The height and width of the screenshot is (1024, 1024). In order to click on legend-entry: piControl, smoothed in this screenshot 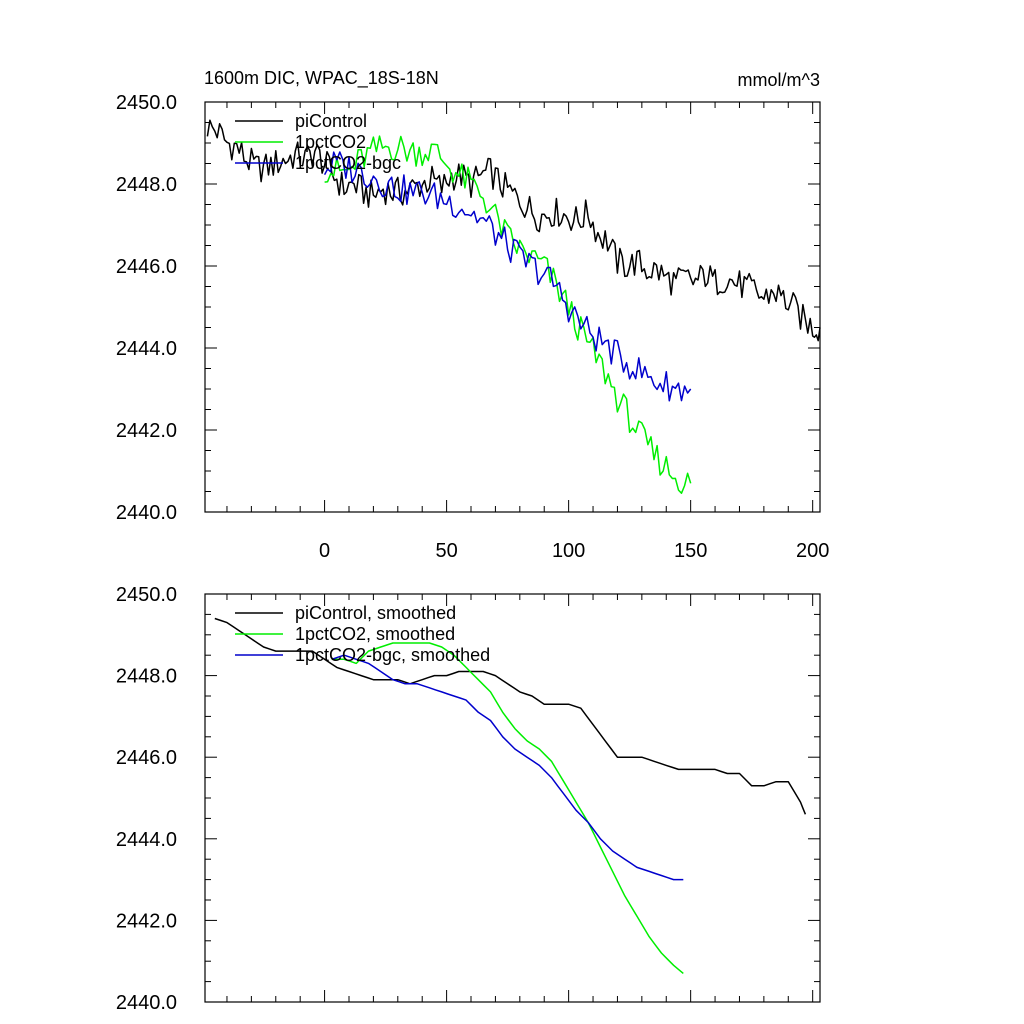, I will do `click(375, 613)`.